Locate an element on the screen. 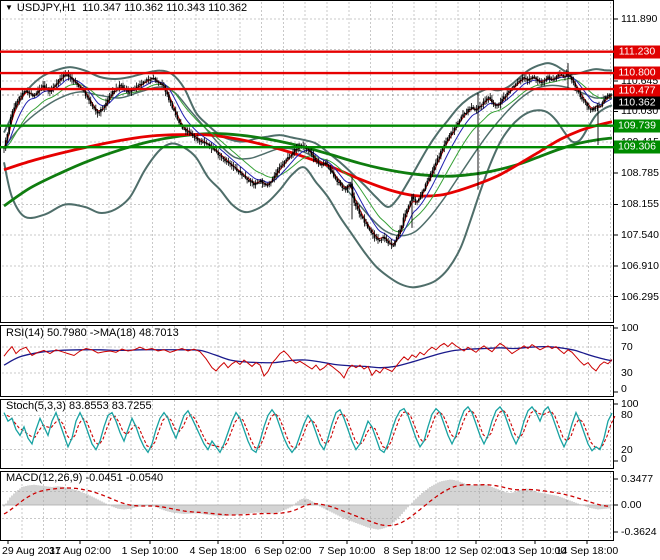 This screenshot has width=660, height=560. stoch-indicator-label: Stoch(5,3,3) 83.8553 83.7255 is located at coordinates (79, 406).